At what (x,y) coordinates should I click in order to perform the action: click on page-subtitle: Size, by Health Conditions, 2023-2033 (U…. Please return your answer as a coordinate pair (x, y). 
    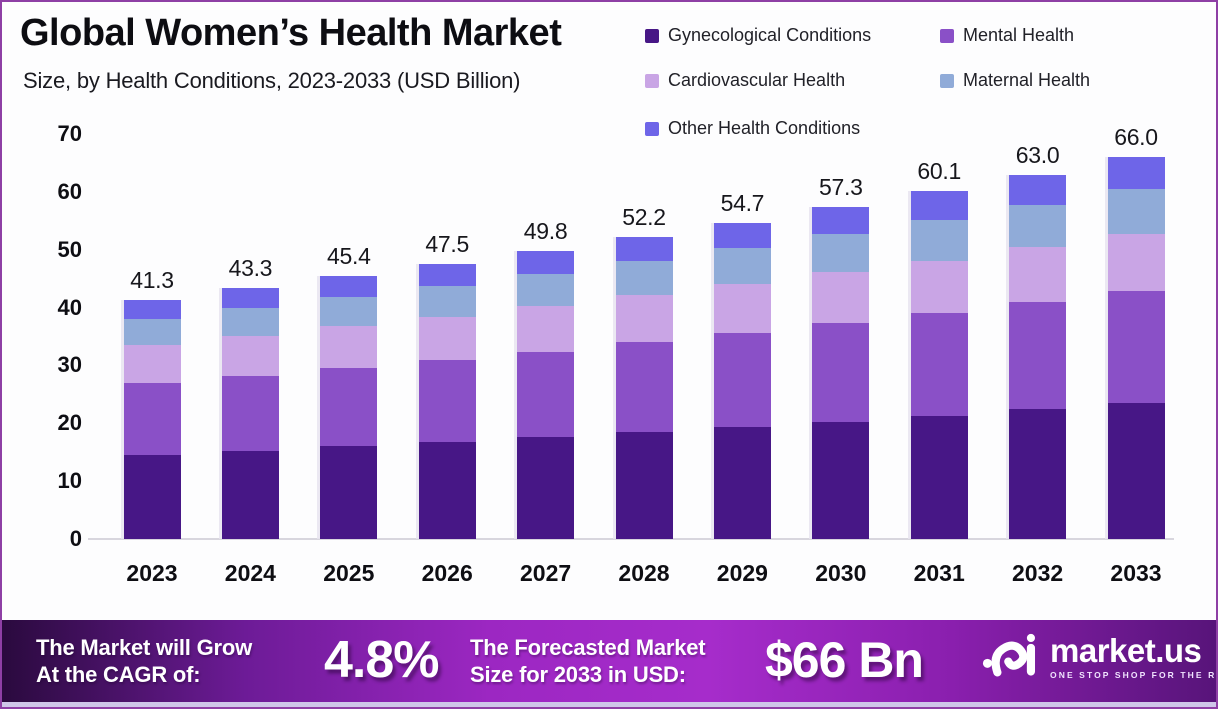
    Looking at the image, I should click on (272, 80).